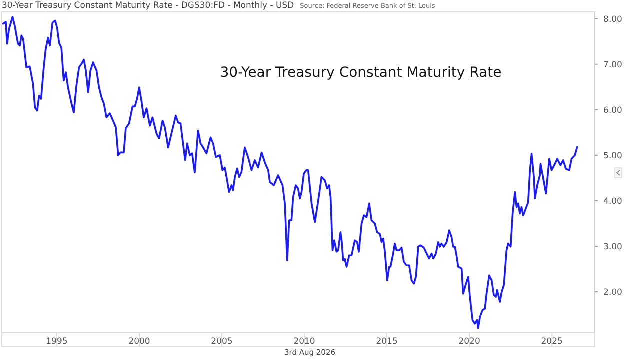  Describe the element at coordinates (57, 342) in the screenshot. I see `x-tick-label: 1995` at that location.